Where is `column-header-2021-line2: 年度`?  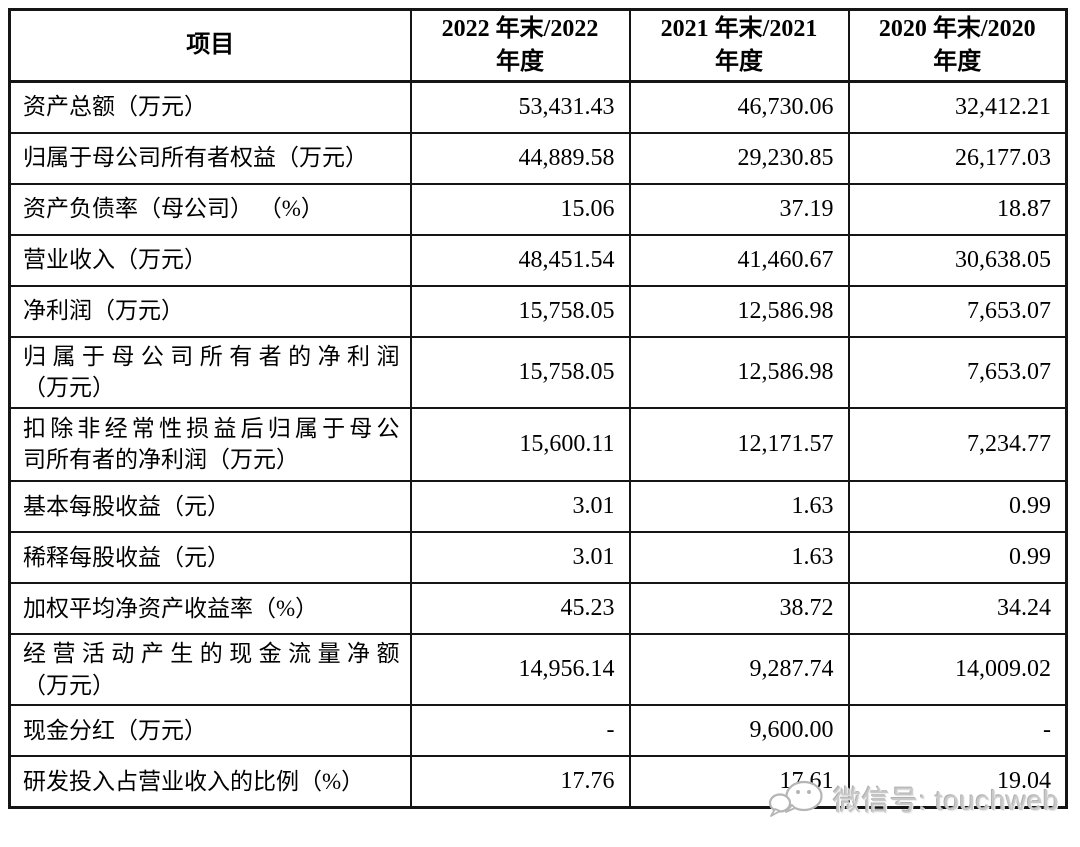
column-header-2021-line2: 年度 is located at coordinates (739, 61).